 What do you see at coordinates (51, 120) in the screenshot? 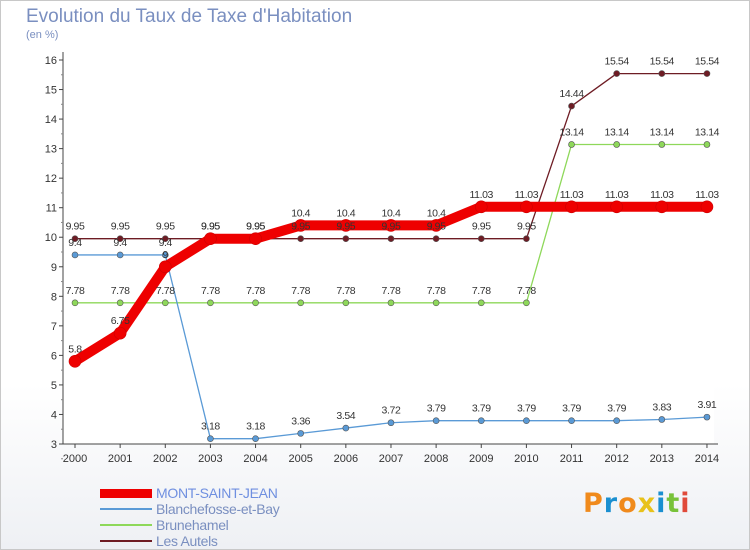
I see `y-tick-label: 14` at bounding box center [51, 120].